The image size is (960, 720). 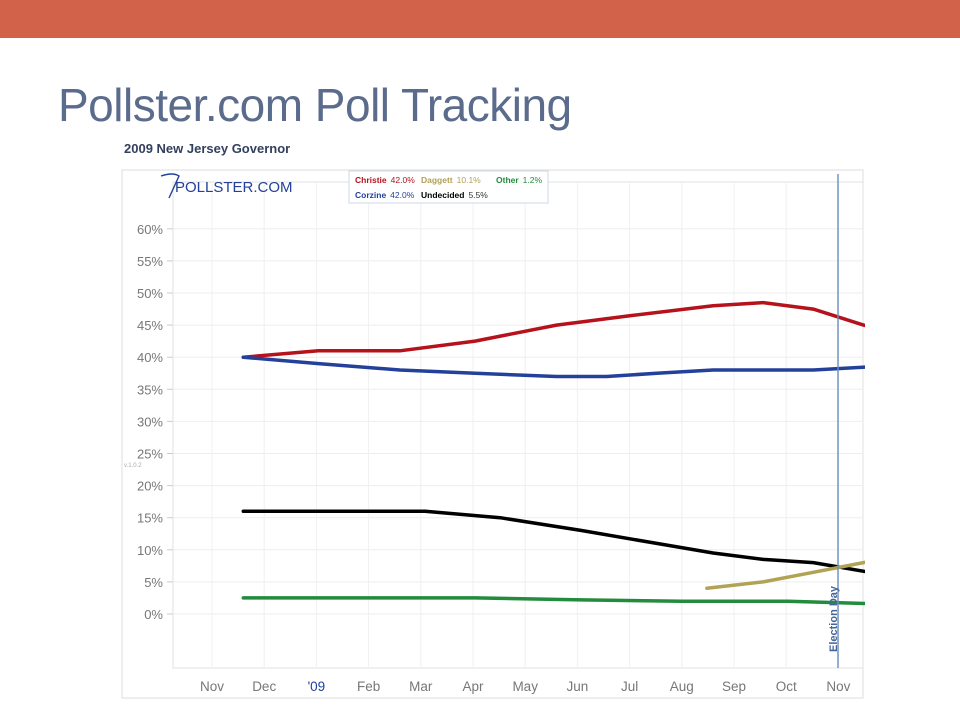 I want to click on y-tick-label: 30%, so click(x=150, y=421).